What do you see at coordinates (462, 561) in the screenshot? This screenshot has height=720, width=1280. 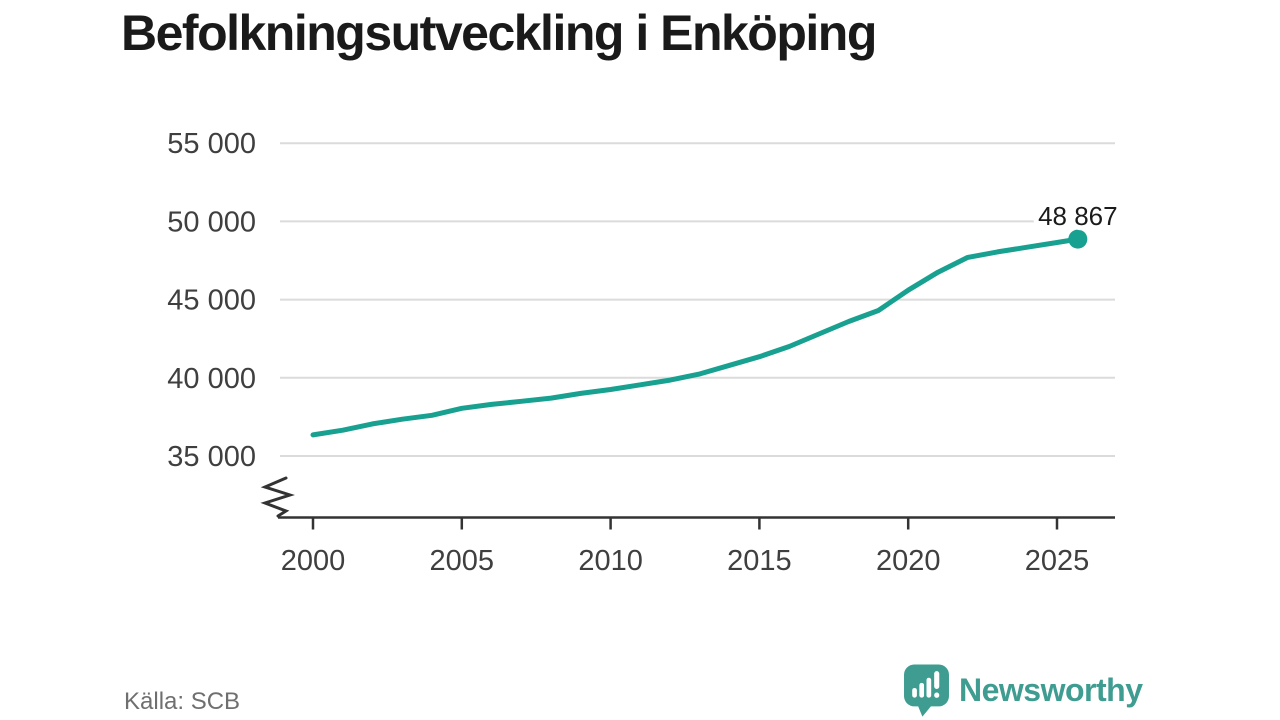 I see `x-axis-tick-label: 2005` at bounding box center [462, 561].